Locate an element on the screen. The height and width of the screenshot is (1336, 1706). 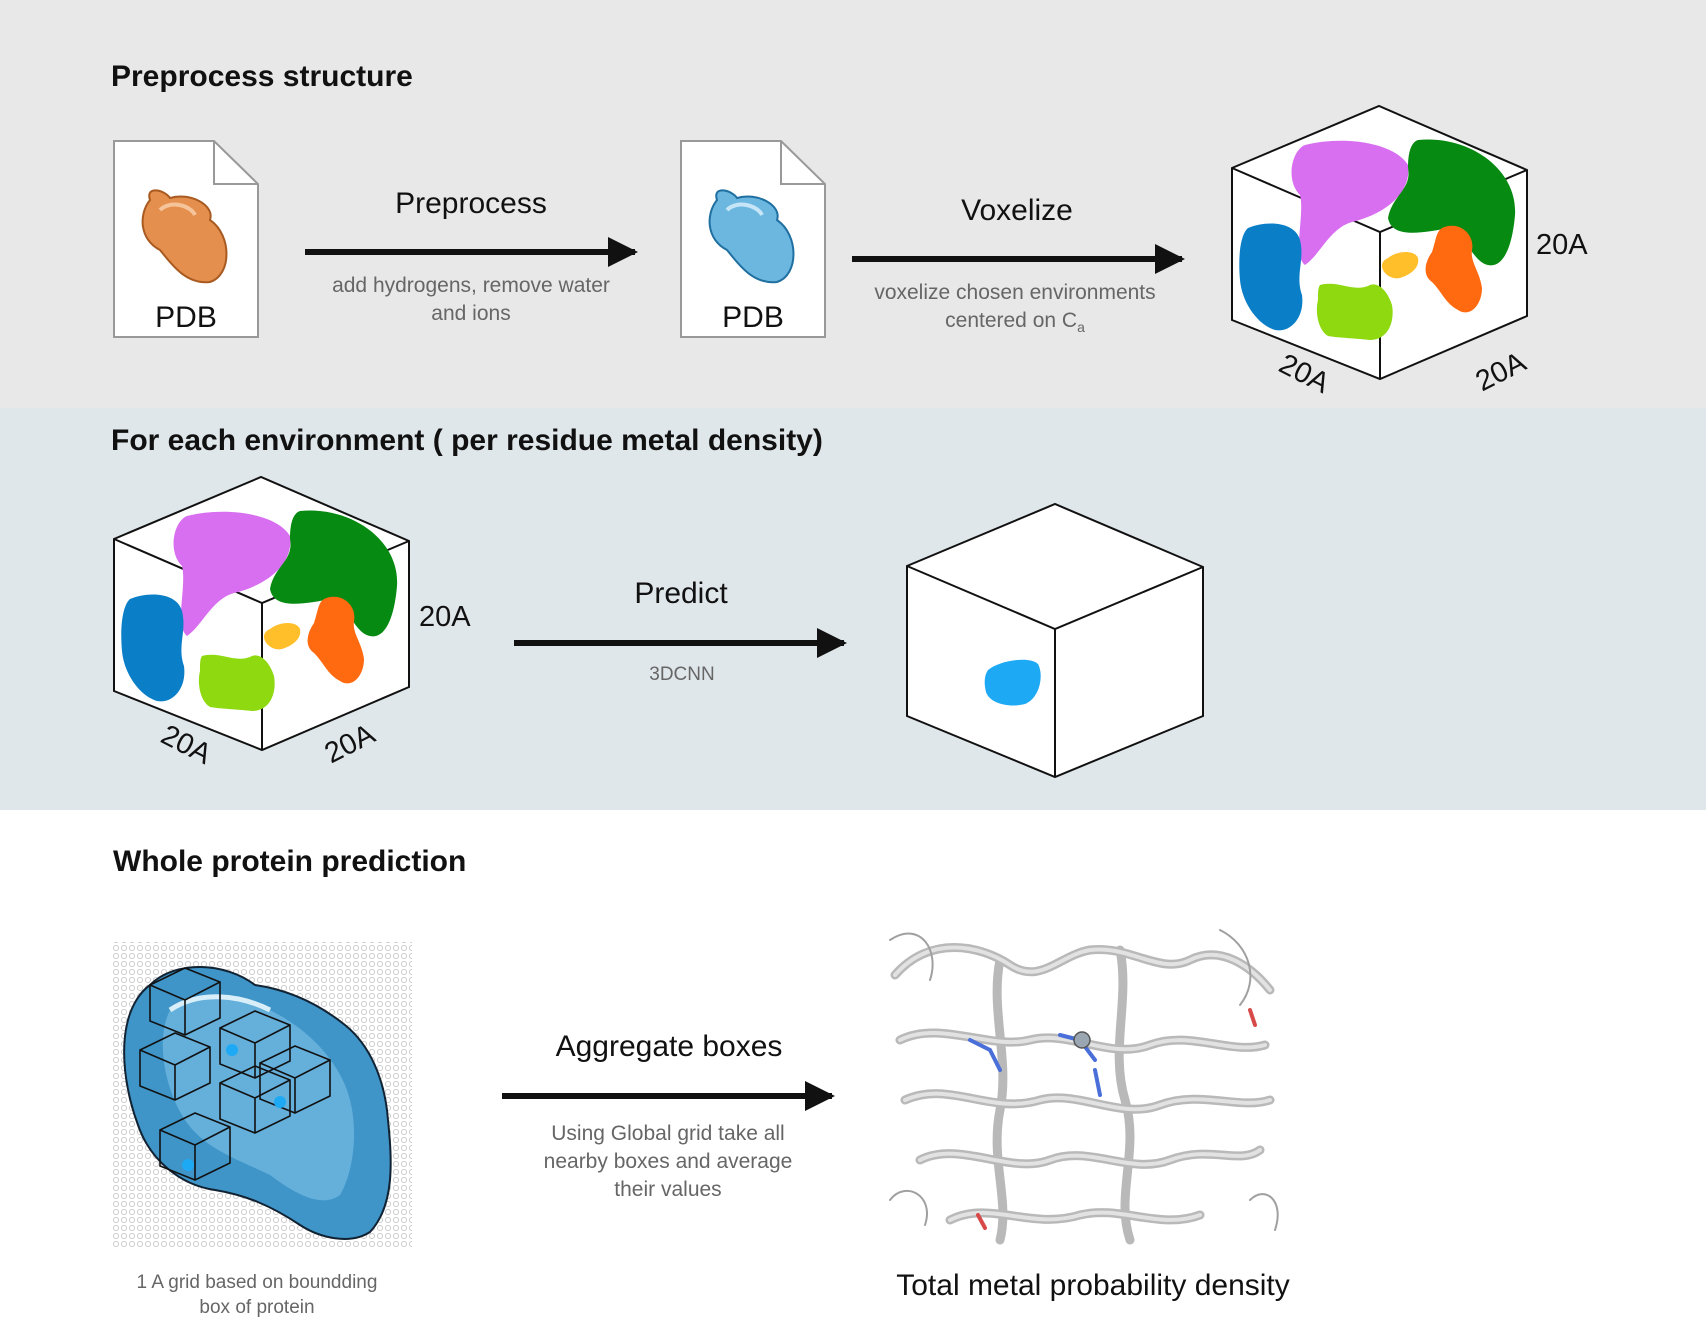
step-desc-aggregate-line1: Using Global grid take all is located at coordinates (667, 1133).